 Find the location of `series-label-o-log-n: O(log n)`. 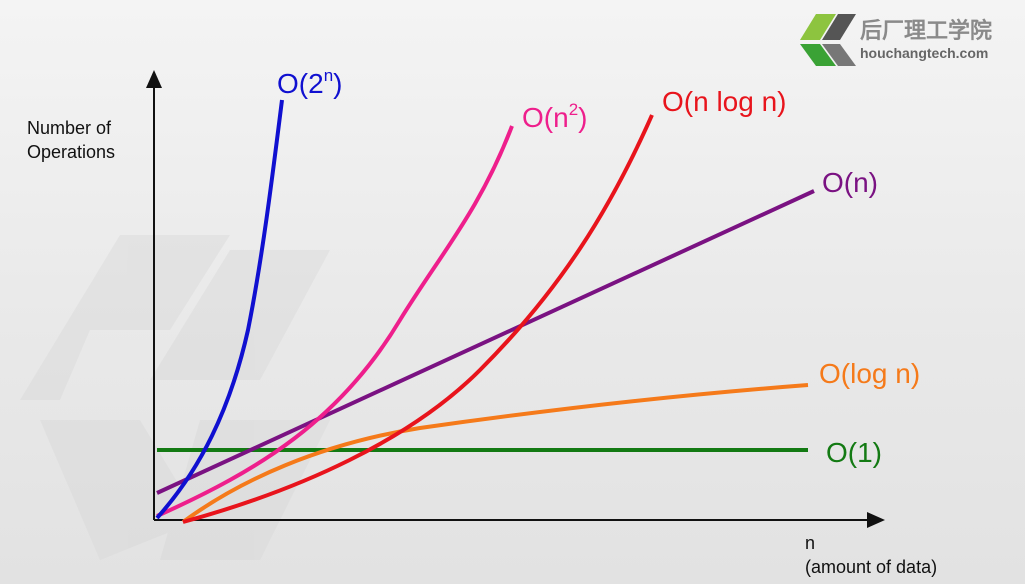

series-label-o-log-n: O(log n) is located at coordinates (869, 373).